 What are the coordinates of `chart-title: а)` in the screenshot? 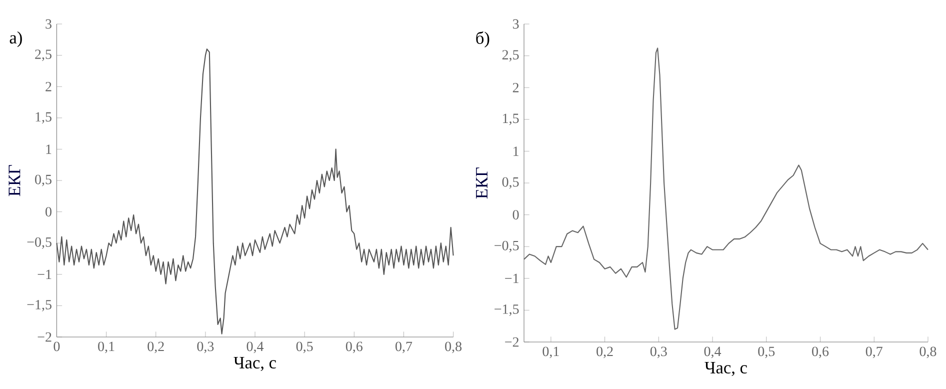 It's located at (16, 39).